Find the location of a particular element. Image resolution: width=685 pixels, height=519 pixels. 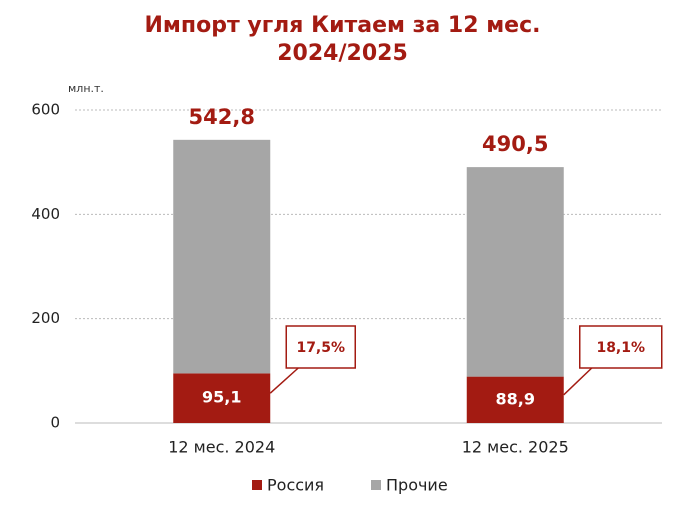

share-label: 17,5% is located at coordinates (320, 348).